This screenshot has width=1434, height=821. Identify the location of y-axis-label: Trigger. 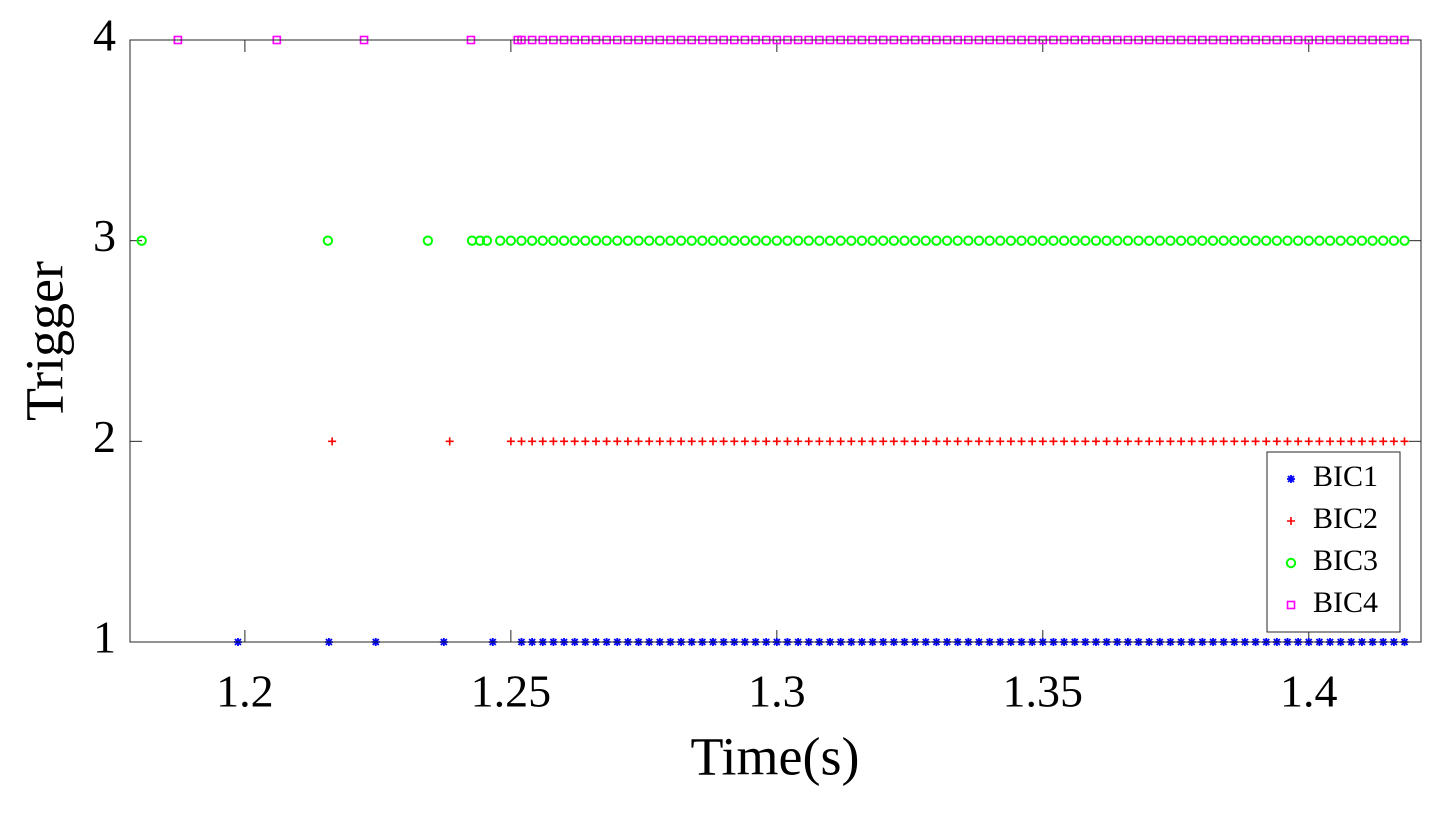
(44, 341).